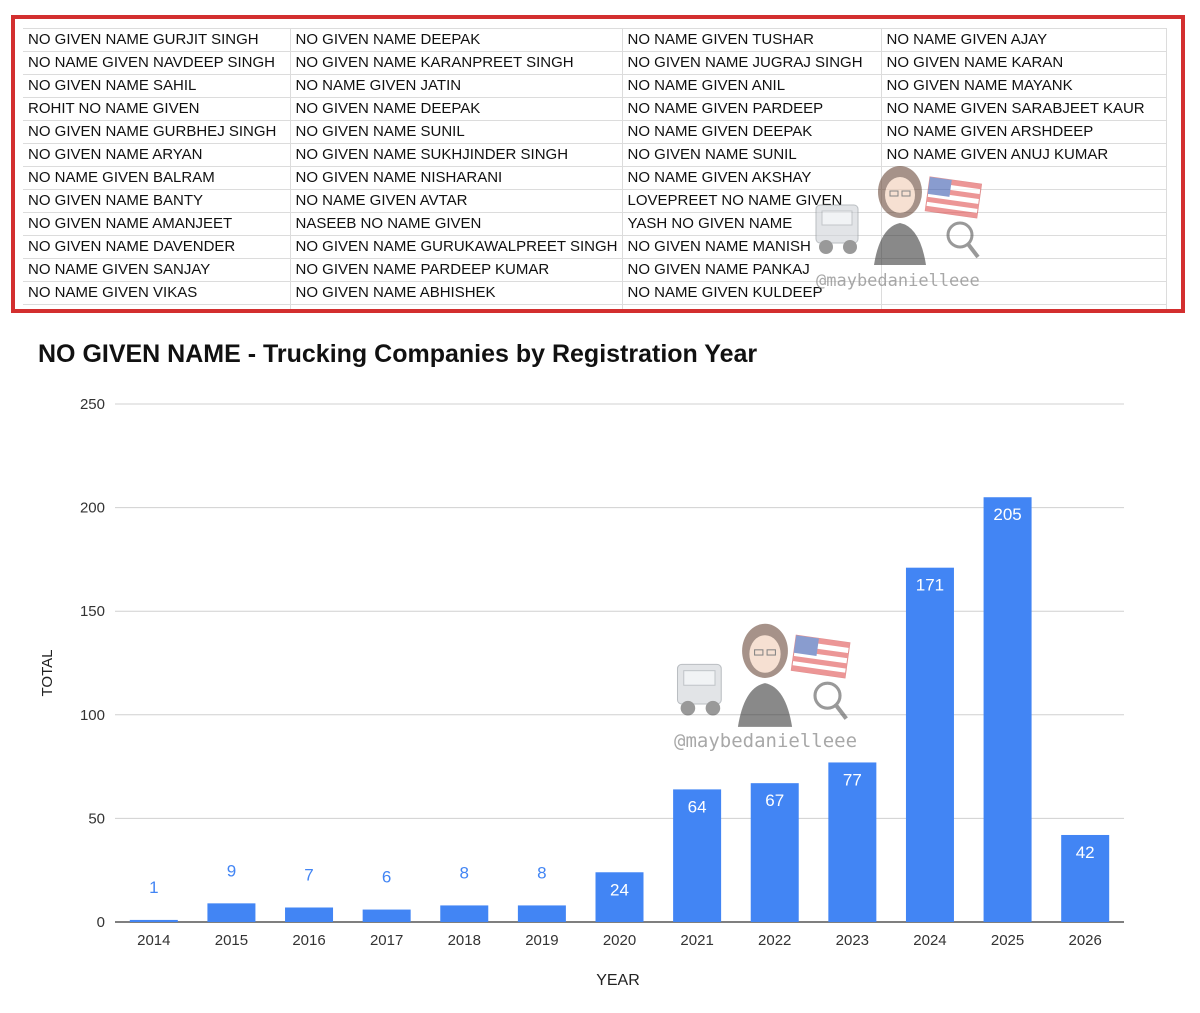 The image size is (1200, 1013). What do you see at coordinates (1007, 940) in the screenshot?
I see `x-tick-label: 2025` at bounding box center [1007, 940].